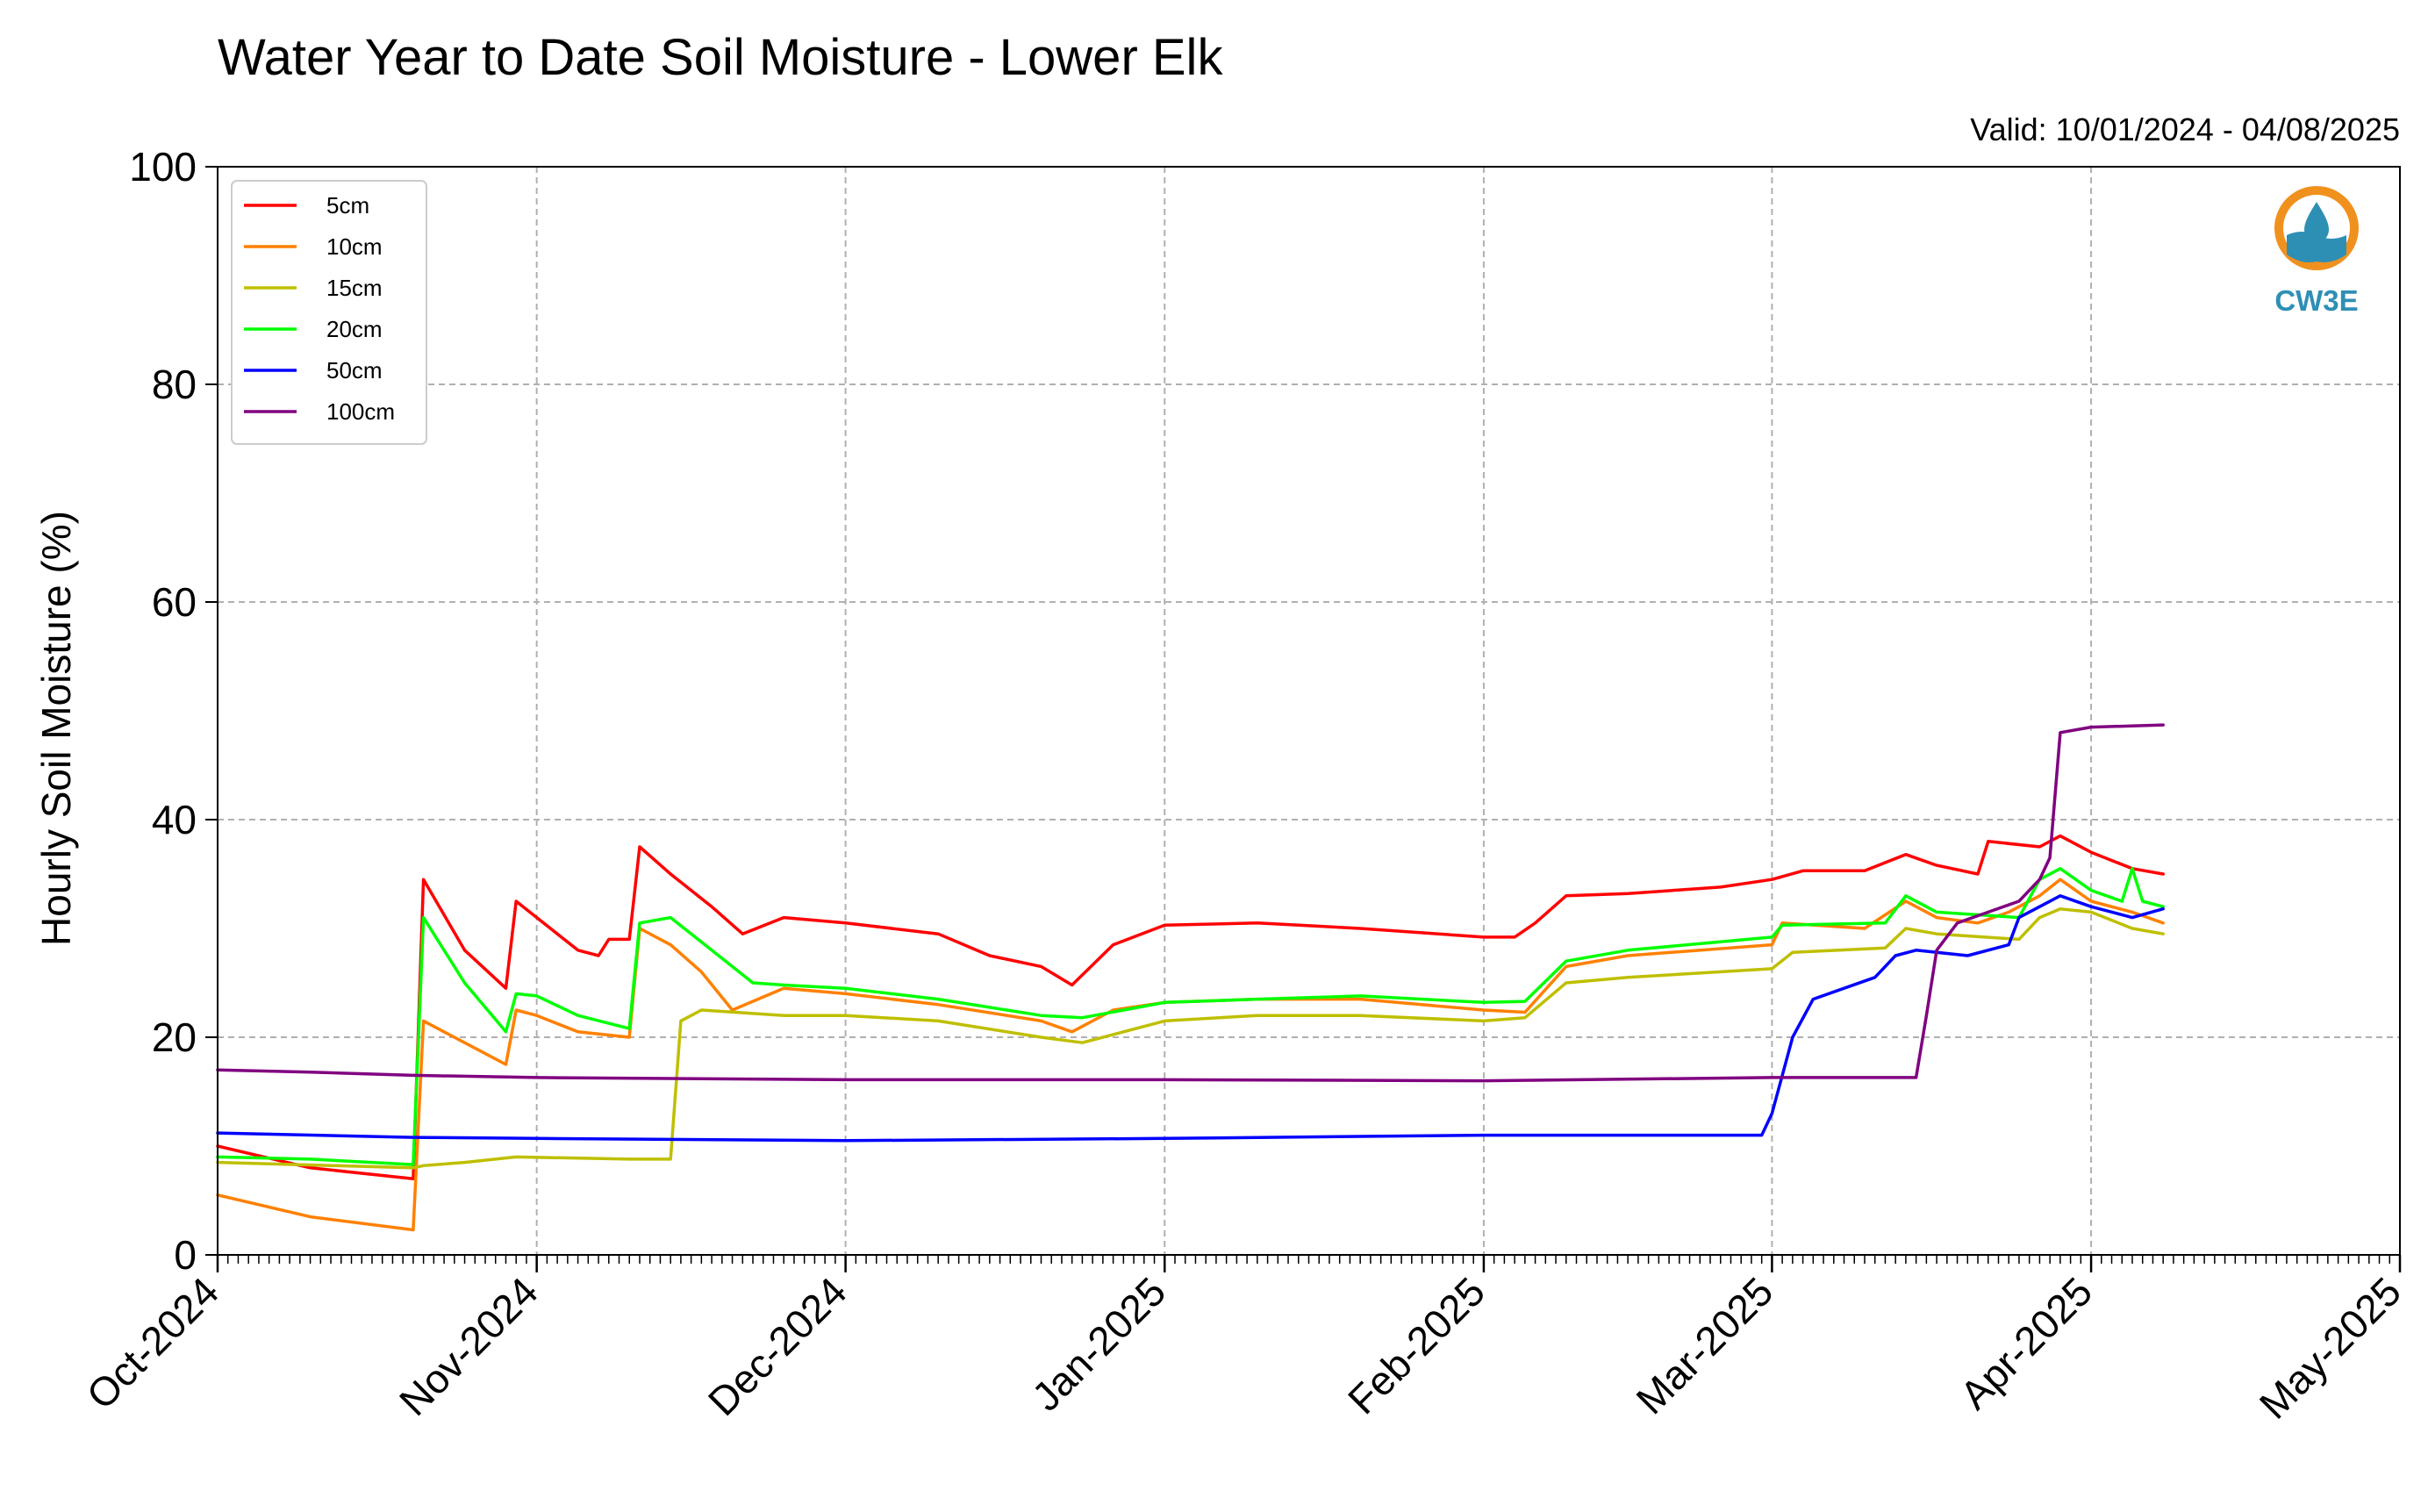 This screenshot has height=1512, width=2428. I want to click on x-tick-label: Dec-2024, so click(778, 1346).